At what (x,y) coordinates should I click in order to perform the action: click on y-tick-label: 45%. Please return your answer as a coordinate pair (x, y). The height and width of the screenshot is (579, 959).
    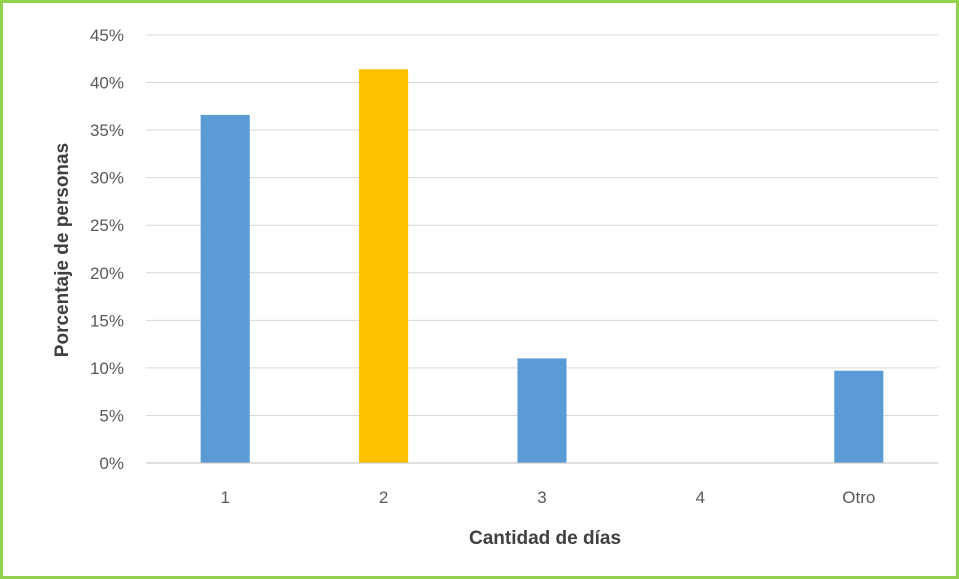
    Looking at the image, I should click on (107, 35).